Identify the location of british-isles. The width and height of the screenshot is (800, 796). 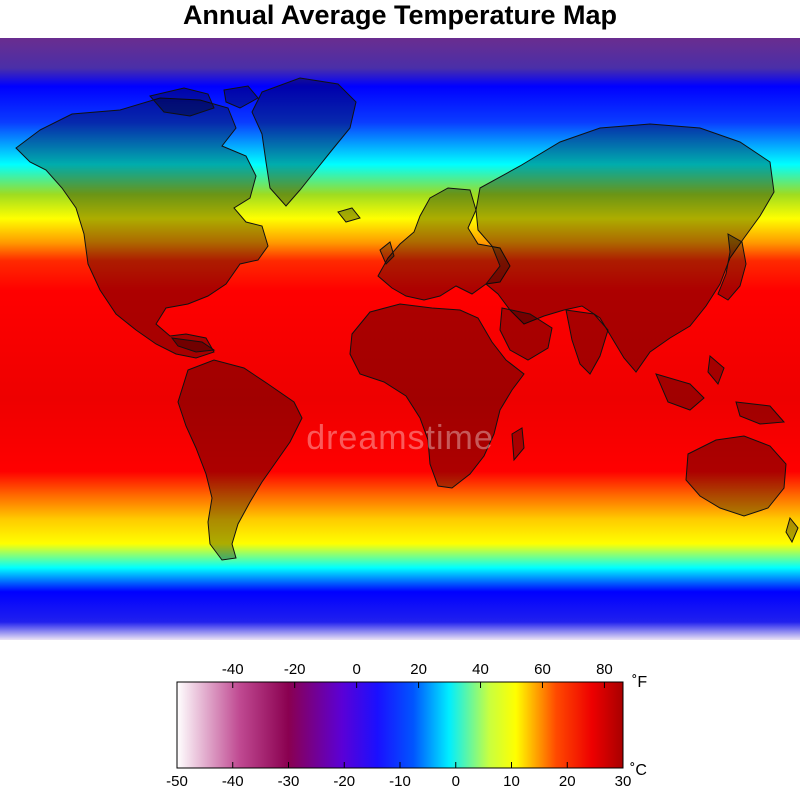
(366, 236).